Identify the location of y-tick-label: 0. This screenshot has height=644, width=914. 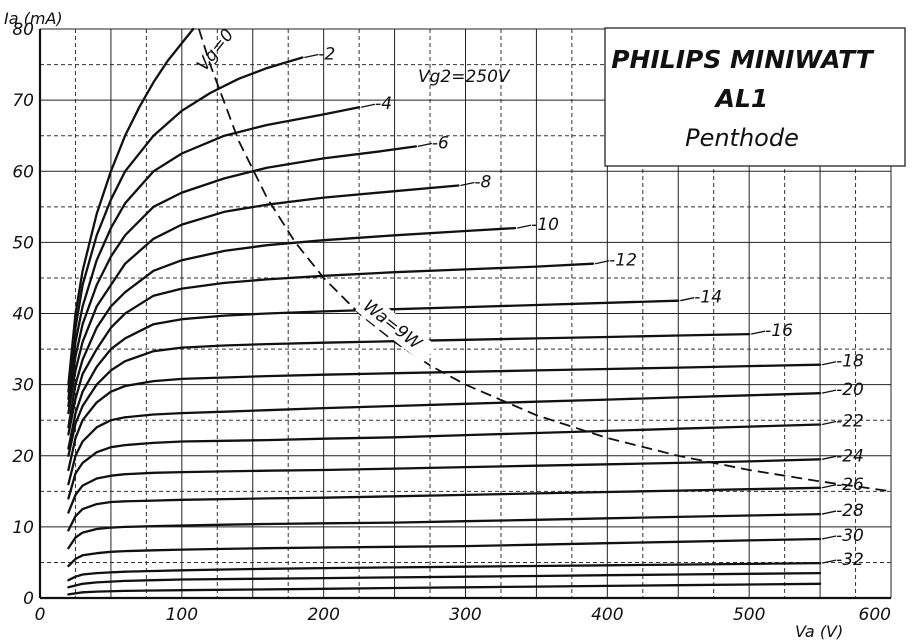
(28, 599).